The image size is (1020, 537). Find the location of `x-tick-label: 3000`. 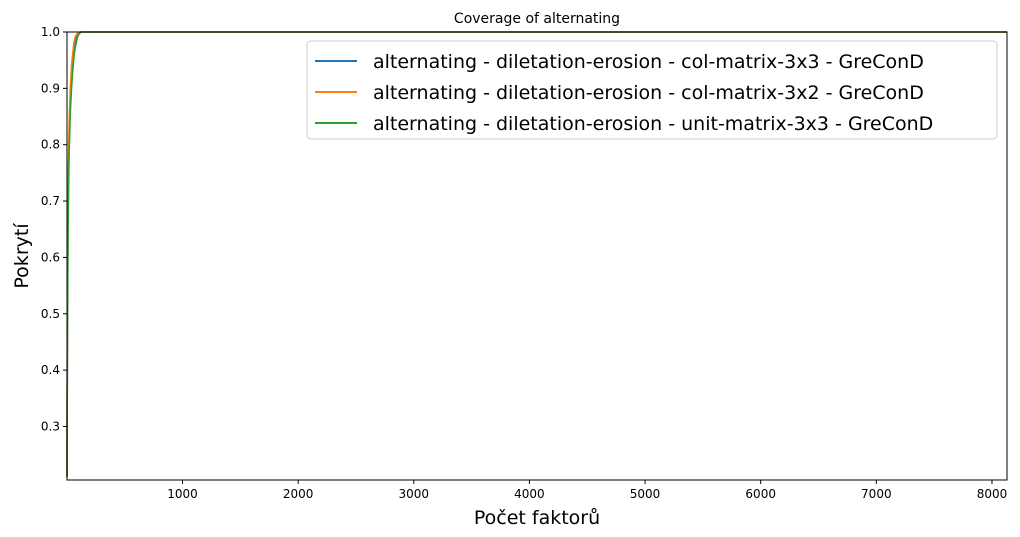

x-tick-label: 3000 is located at coordinates (414, 494).